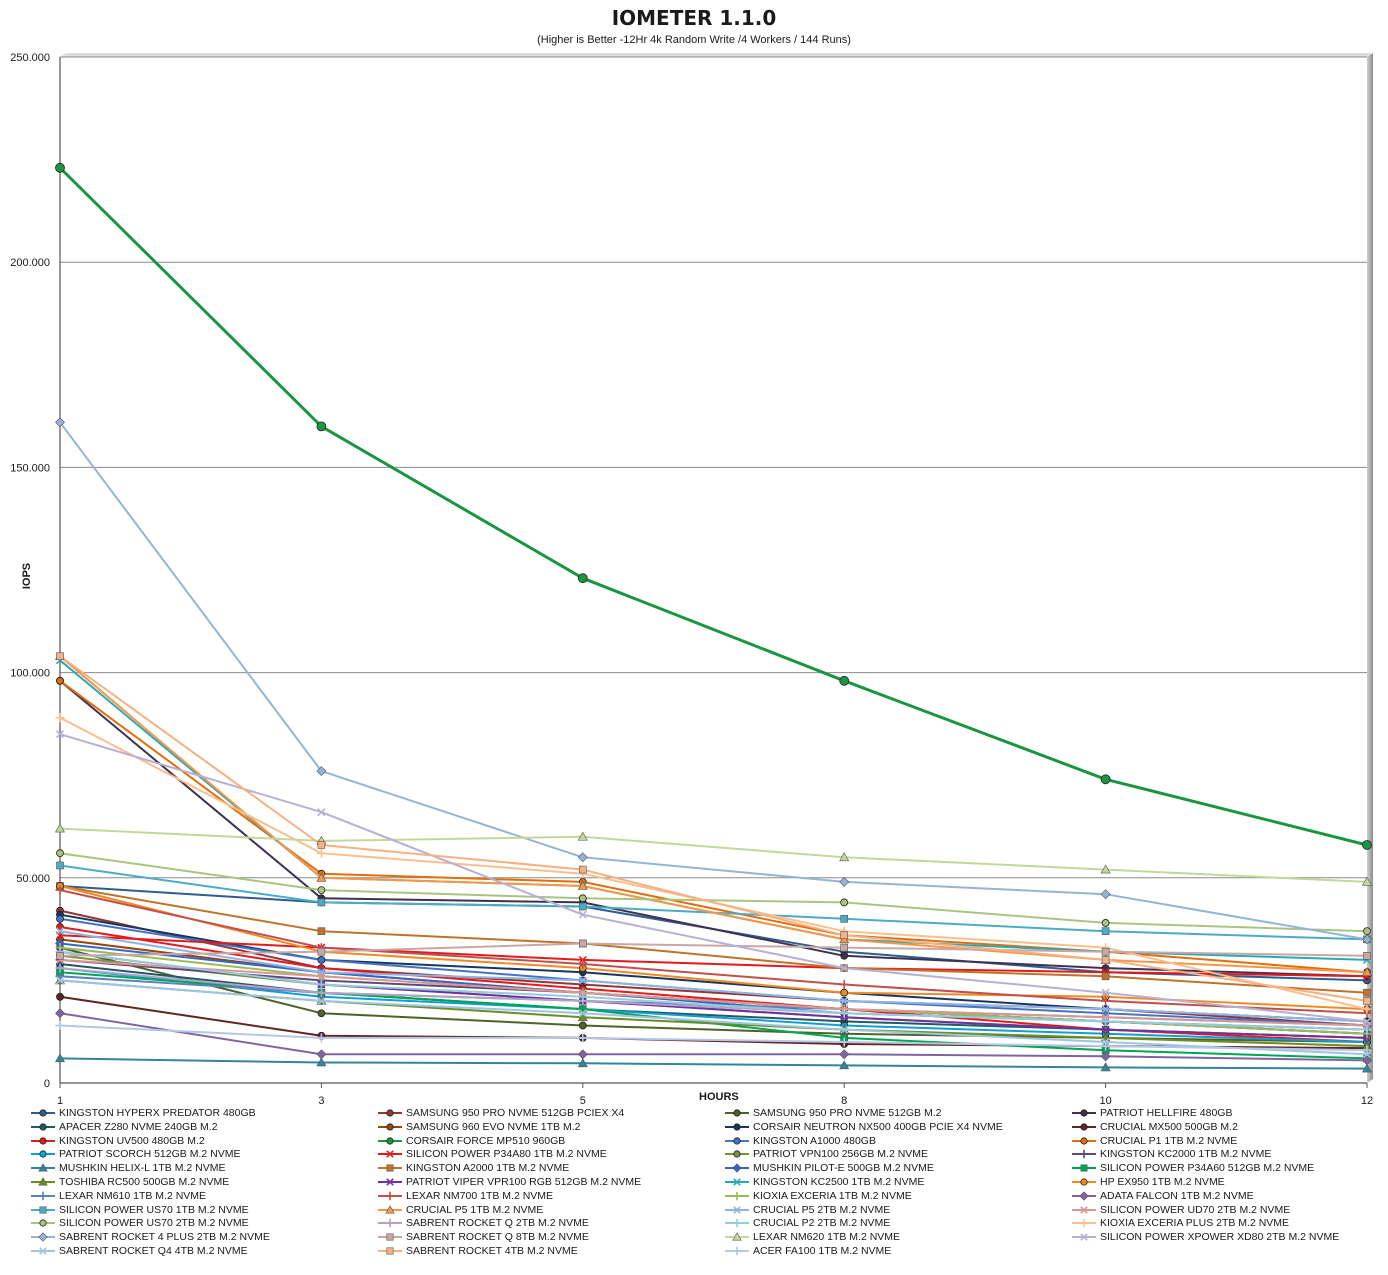 The image size is (1388, 1275). I want to click on legend-item: SAMSUNG 960 EVO NVME 1TB M.2, so click(478, 1127).